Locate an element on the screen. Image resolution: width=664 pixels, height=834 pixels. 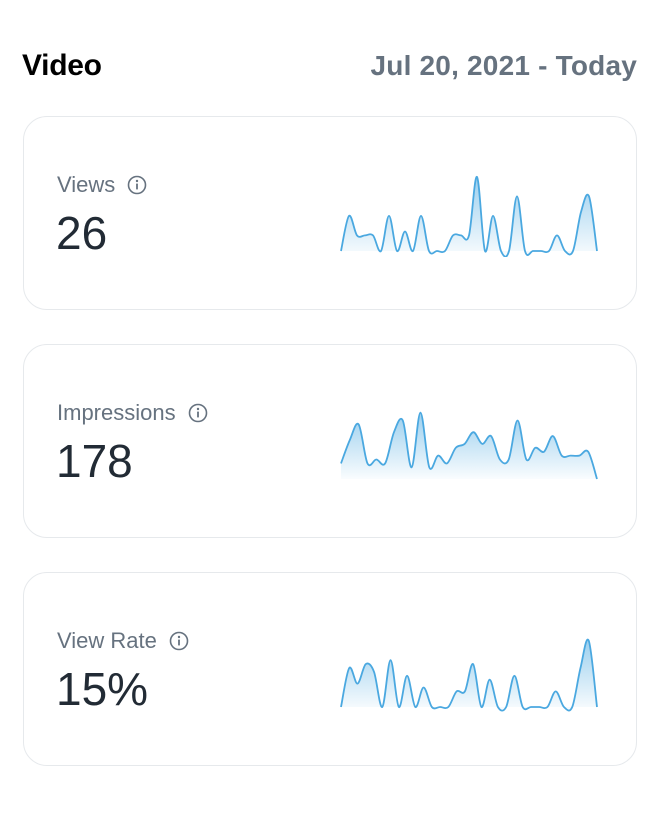
header: Video Jul 20, 2021 - Today is located at coordinates (329, 66).